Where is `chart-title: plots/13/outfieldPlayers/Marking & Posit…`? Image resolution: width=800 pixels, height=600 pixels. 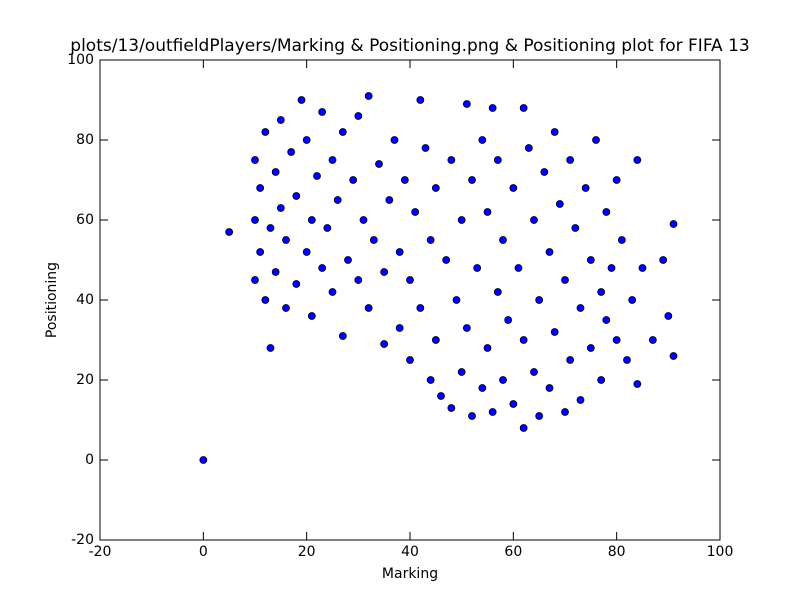
chart-title: plots/13/outfieldPlayers/Marking & Posit… is located at coordinates (409, 46).